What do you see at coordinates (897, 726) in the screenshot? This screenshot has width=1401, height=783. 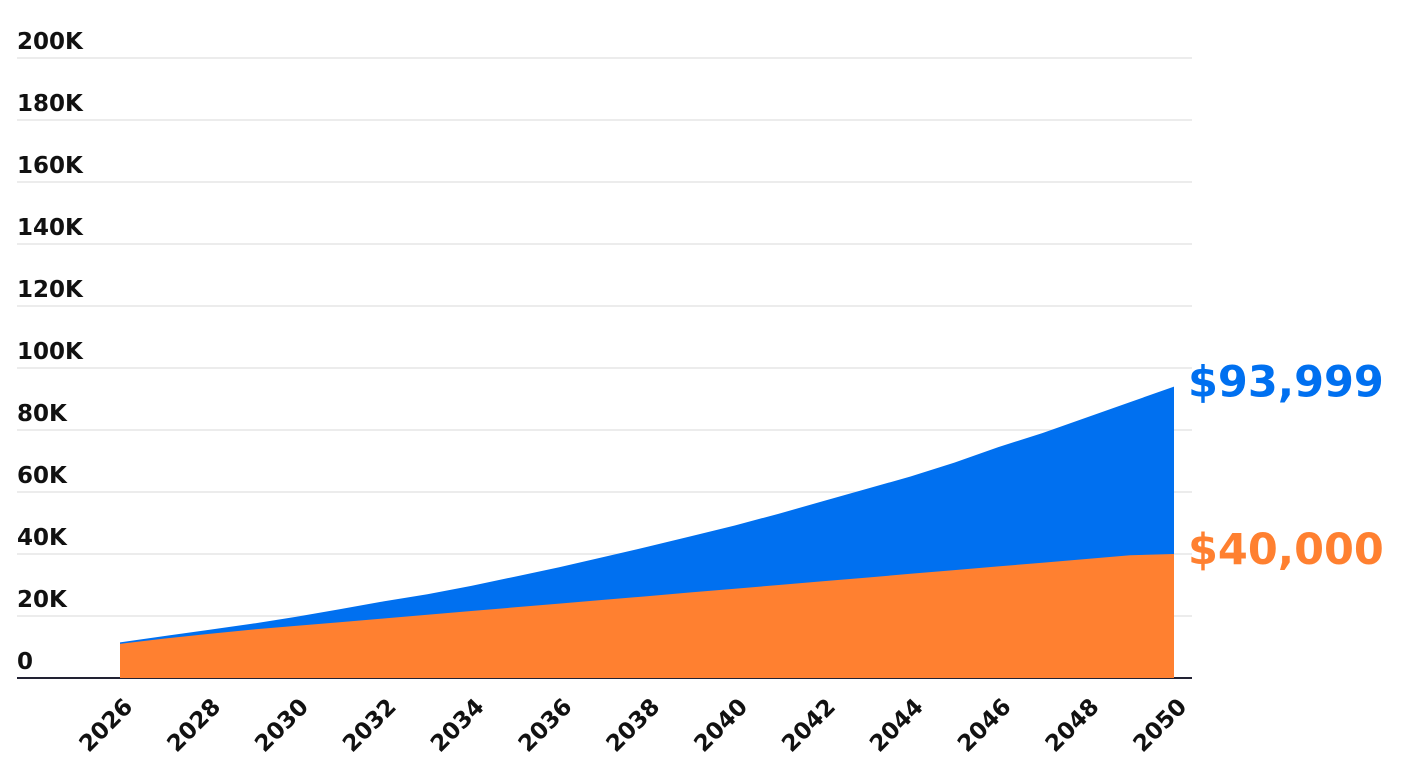 I see `x-tick-label: 2044` at bounding box center [897, 726].